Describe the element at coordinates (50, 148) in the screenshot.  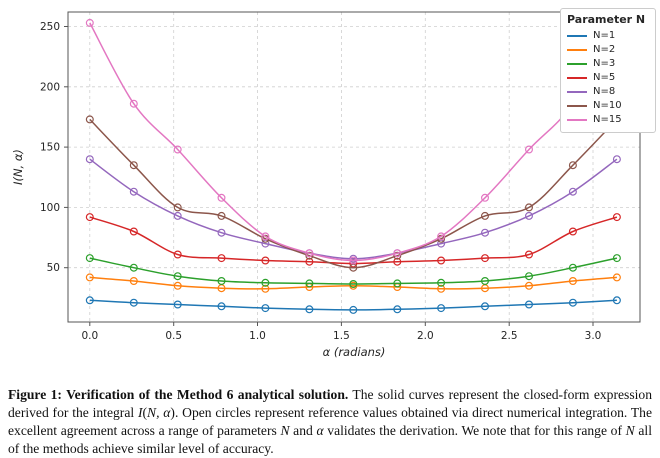
I see `y-tick-label: 150` at that location.